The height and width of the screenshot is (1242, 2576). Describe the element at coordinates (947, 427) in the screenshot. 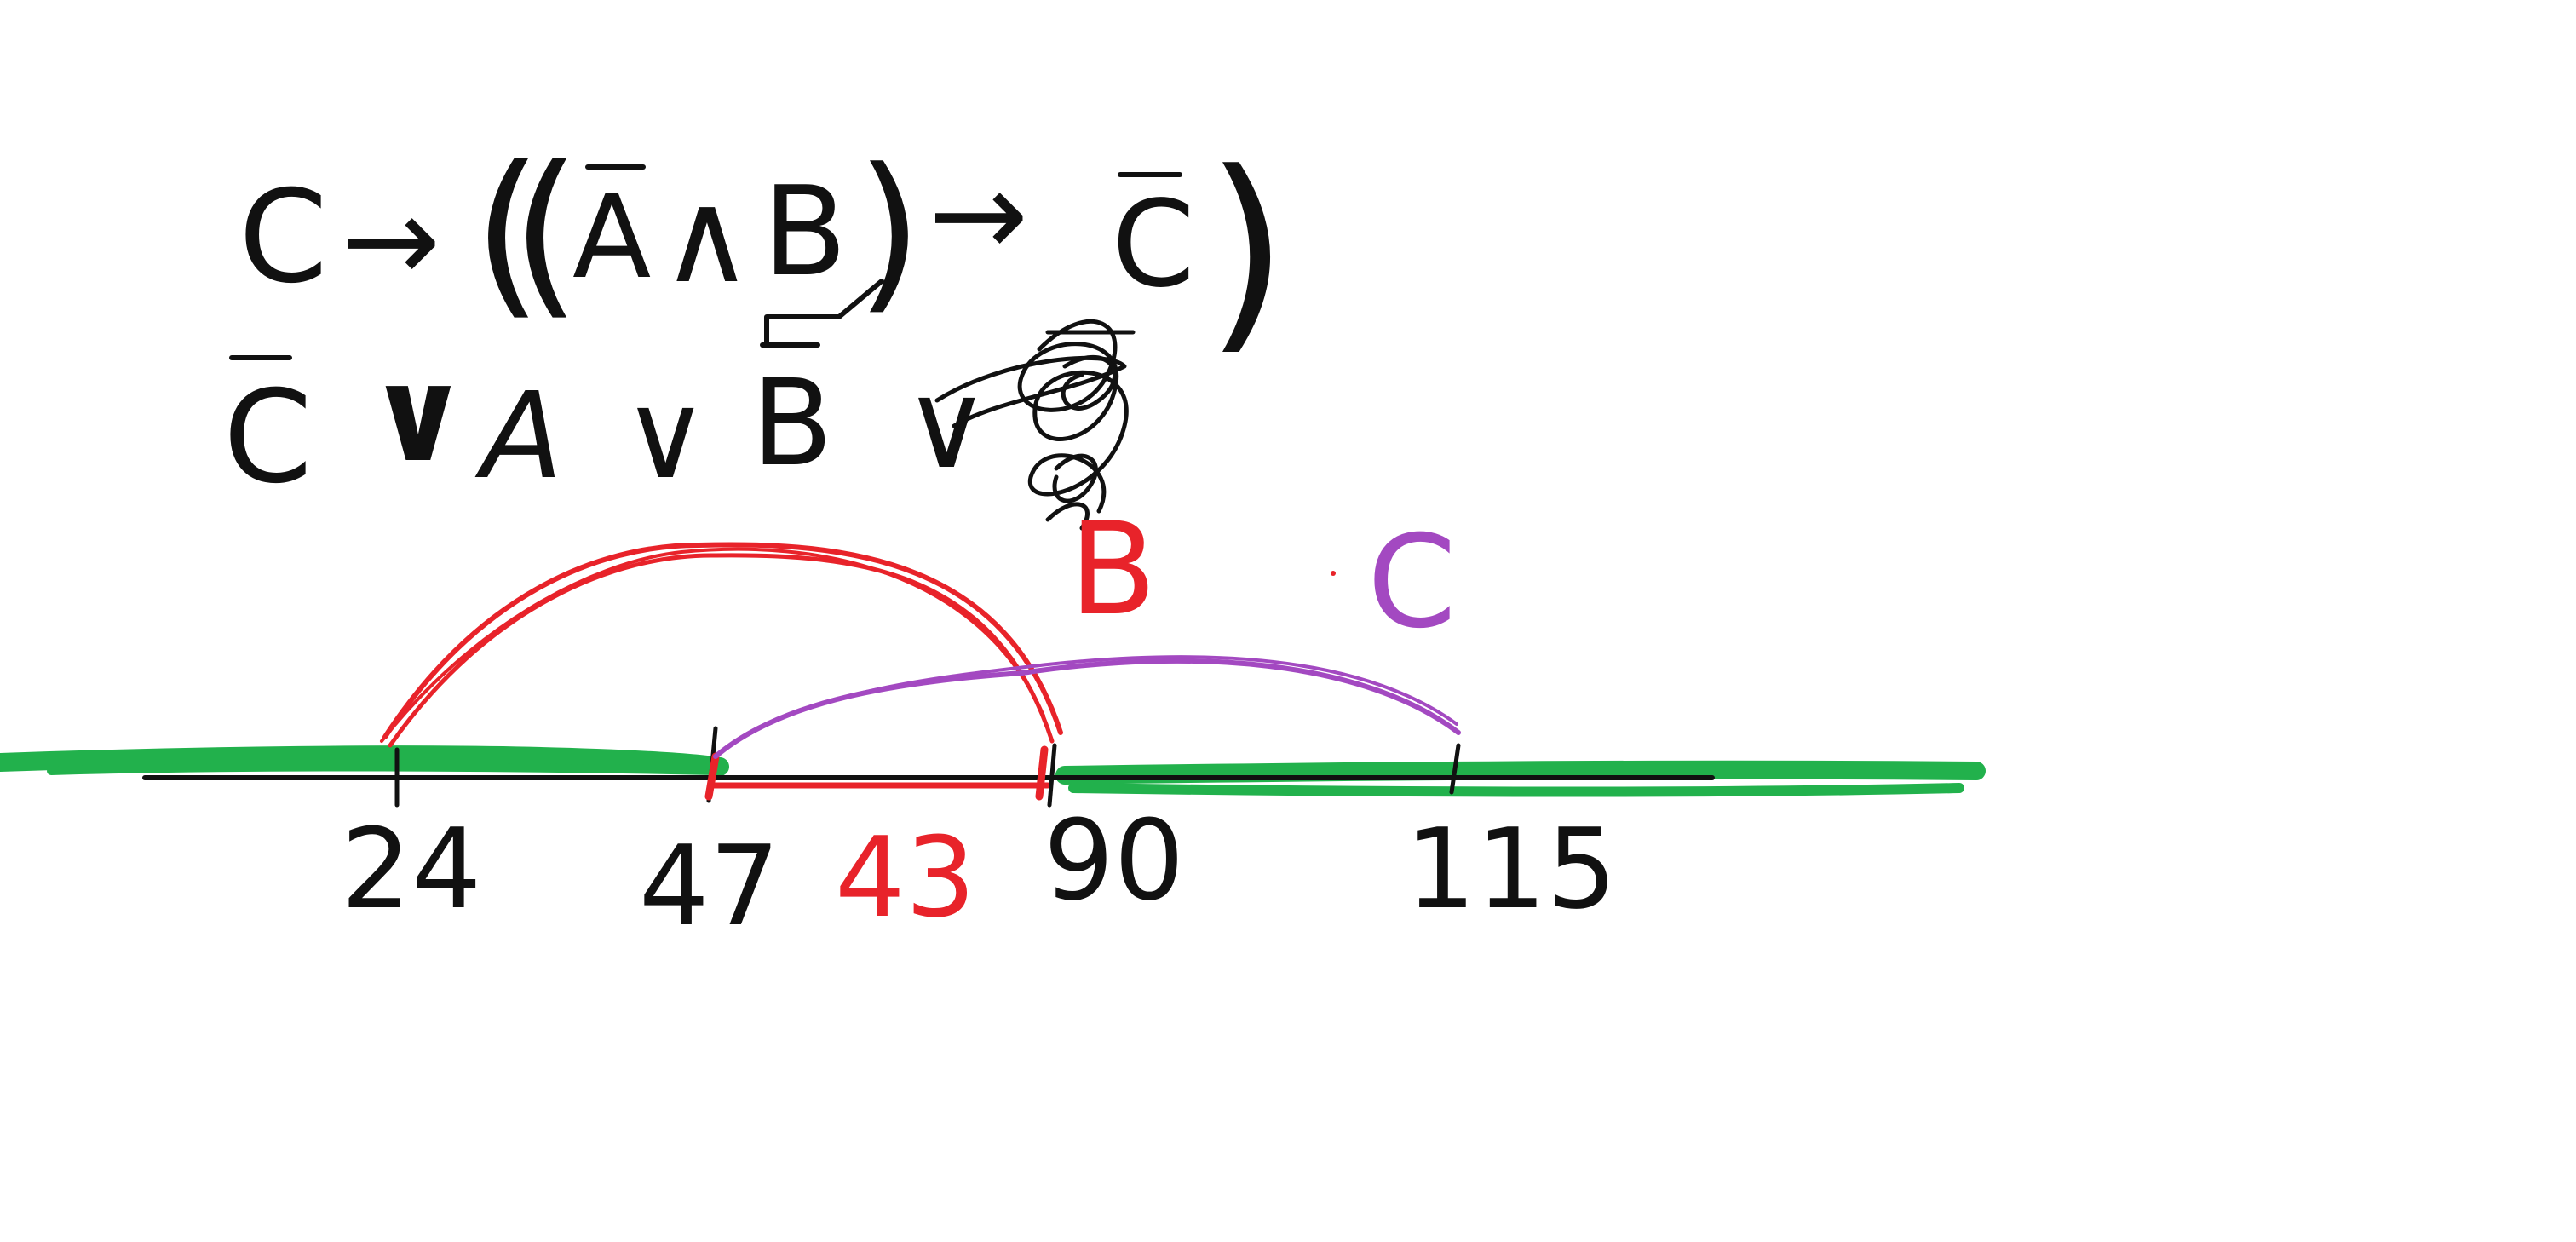

I see `formula2-or-3: ∨` at that location.